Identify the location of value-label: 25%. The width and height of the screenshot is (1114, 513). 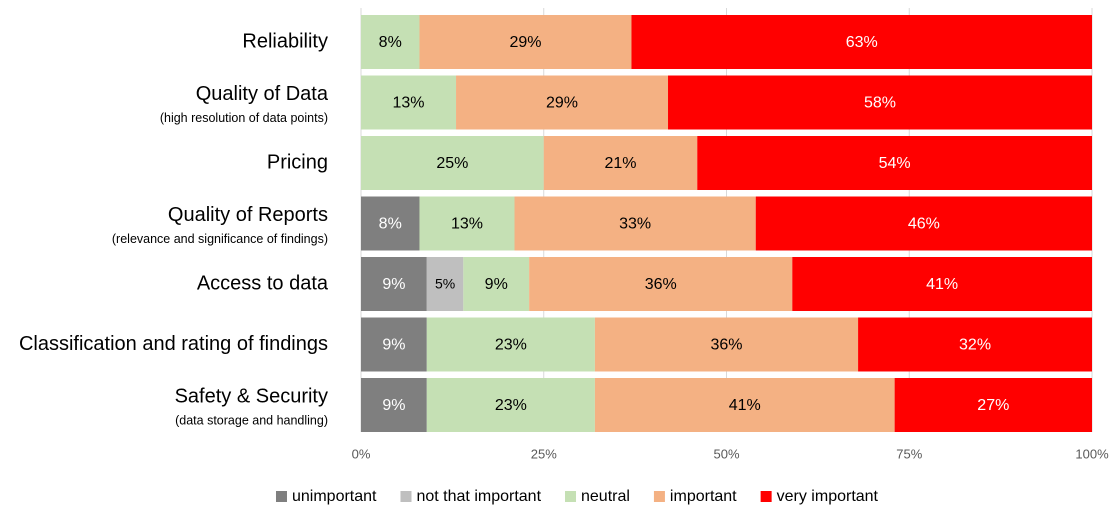
(452, 163).